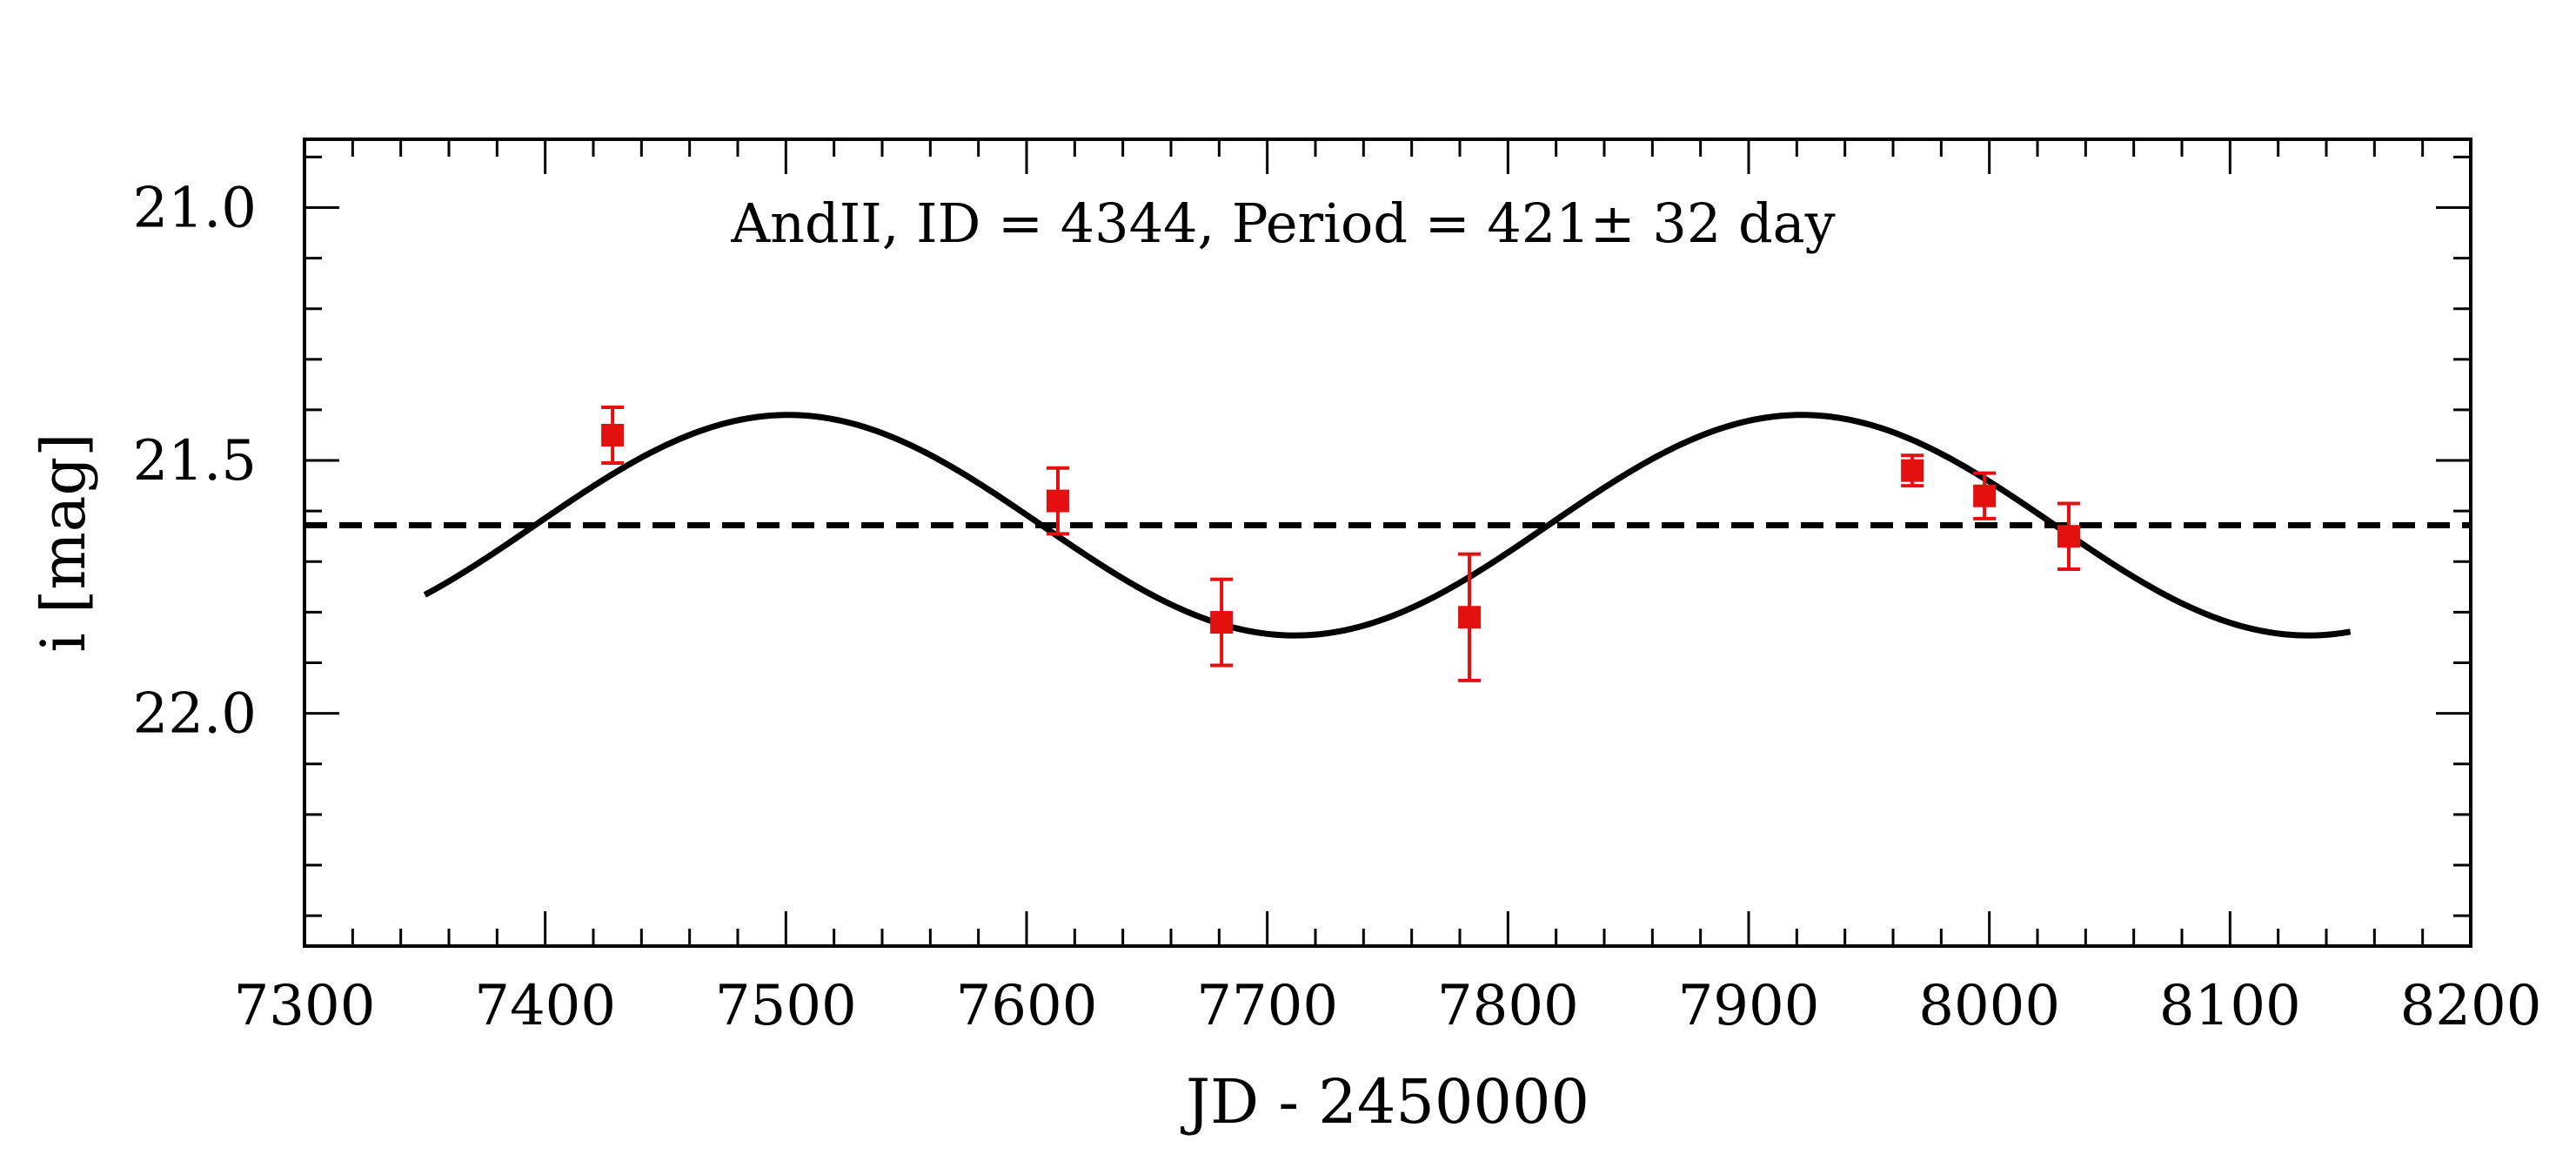 This screenshot has height=1168, width=2576. Describe the element at coordinates (195, 714) in the screenshot. I see `y-tick-label: 22.0` at that location.